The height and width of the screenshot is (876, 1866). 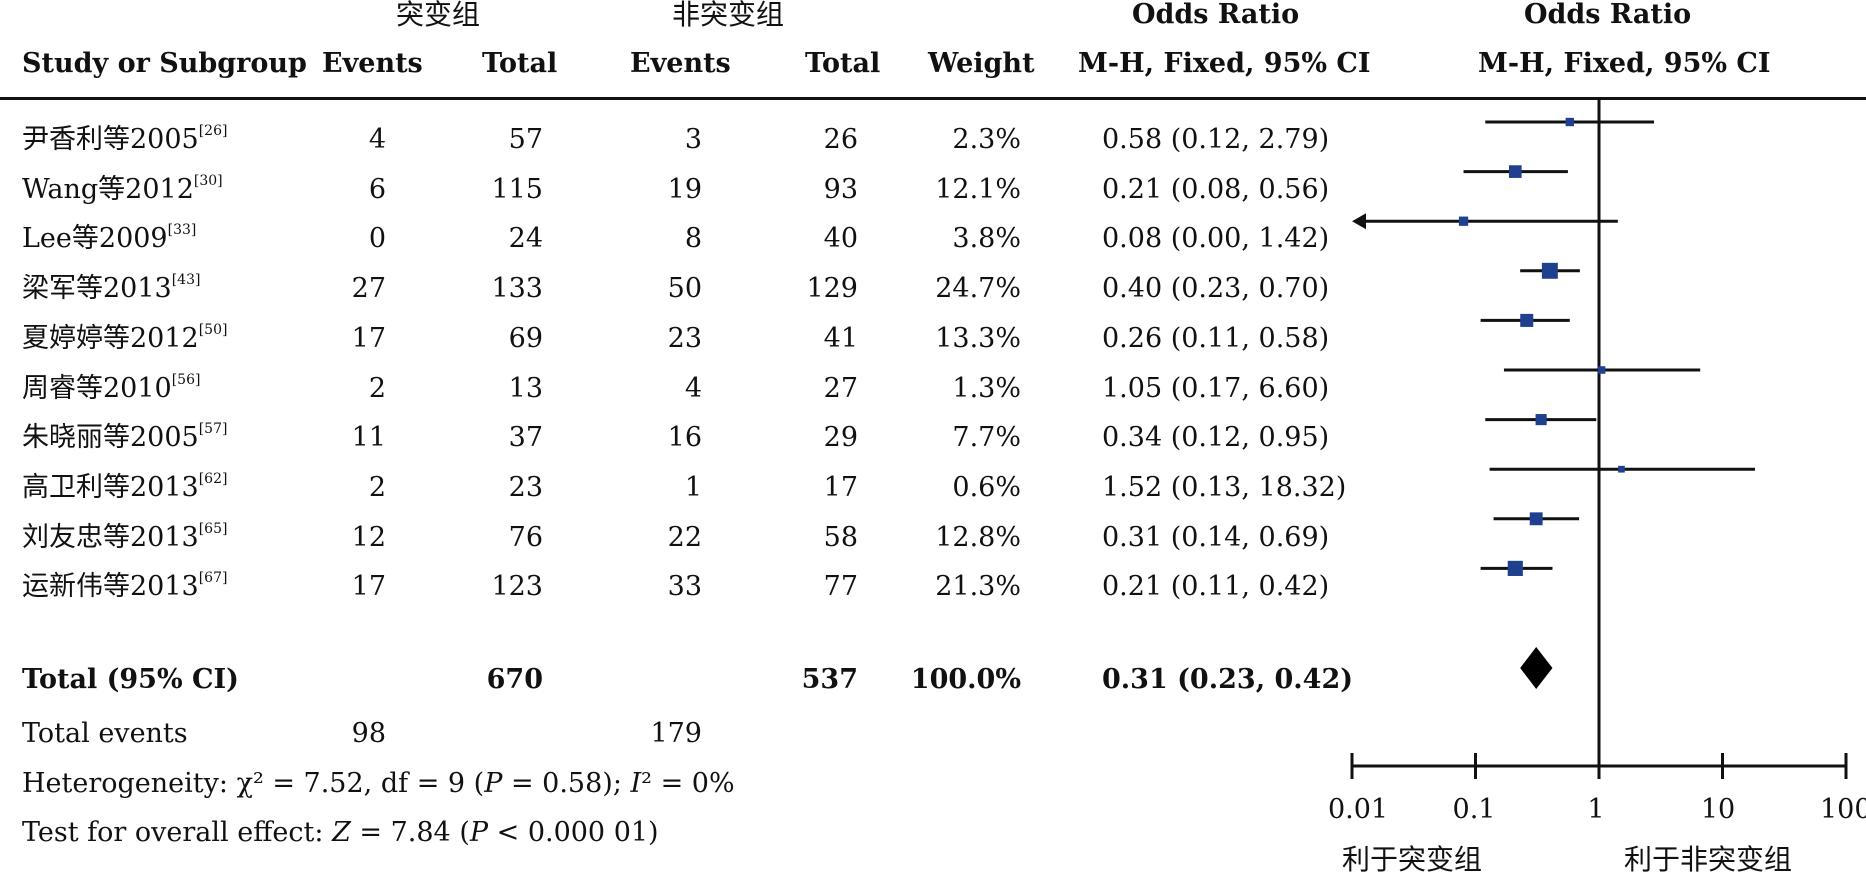 I want to click on heterogeneity-p-letter: P, so click(x=493, y=783).